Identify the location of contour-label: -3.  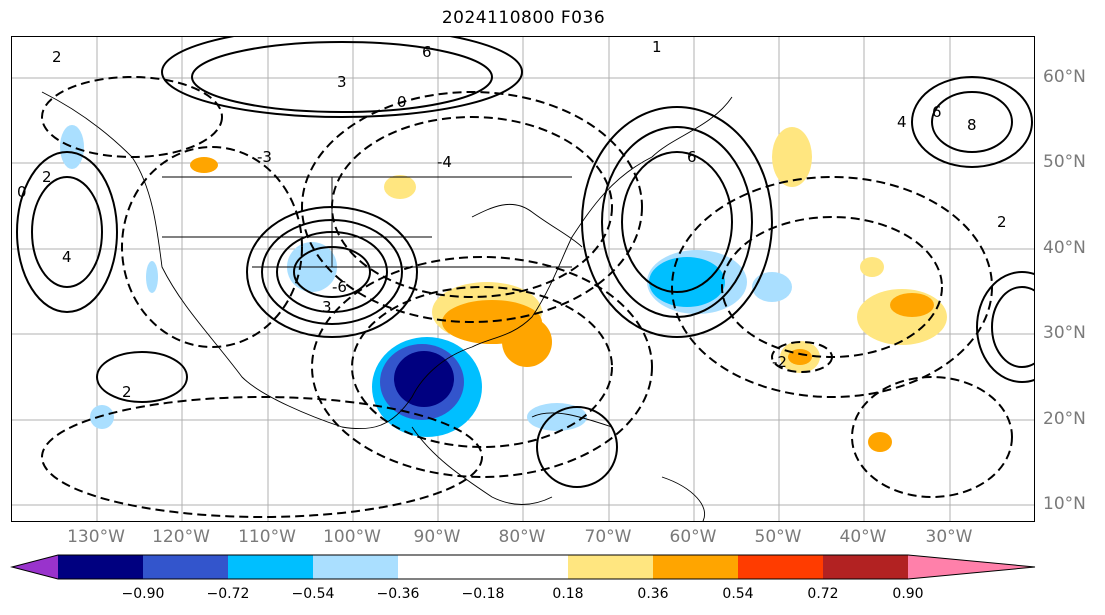
(264, 157).